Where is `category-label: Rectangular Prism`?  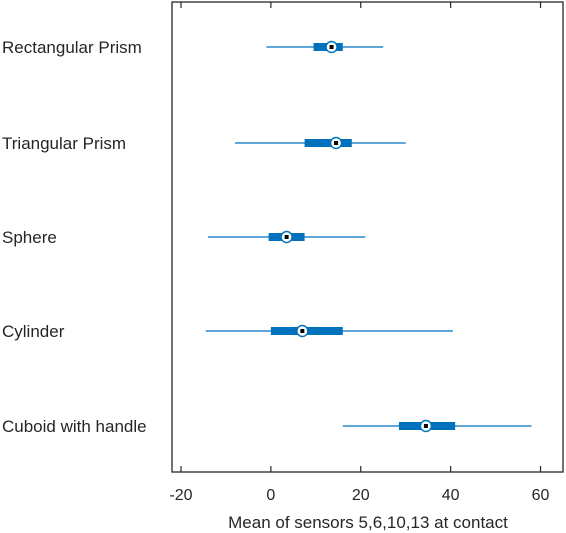 category-label: Rectangular Prism is located at coordinates (72, 47).